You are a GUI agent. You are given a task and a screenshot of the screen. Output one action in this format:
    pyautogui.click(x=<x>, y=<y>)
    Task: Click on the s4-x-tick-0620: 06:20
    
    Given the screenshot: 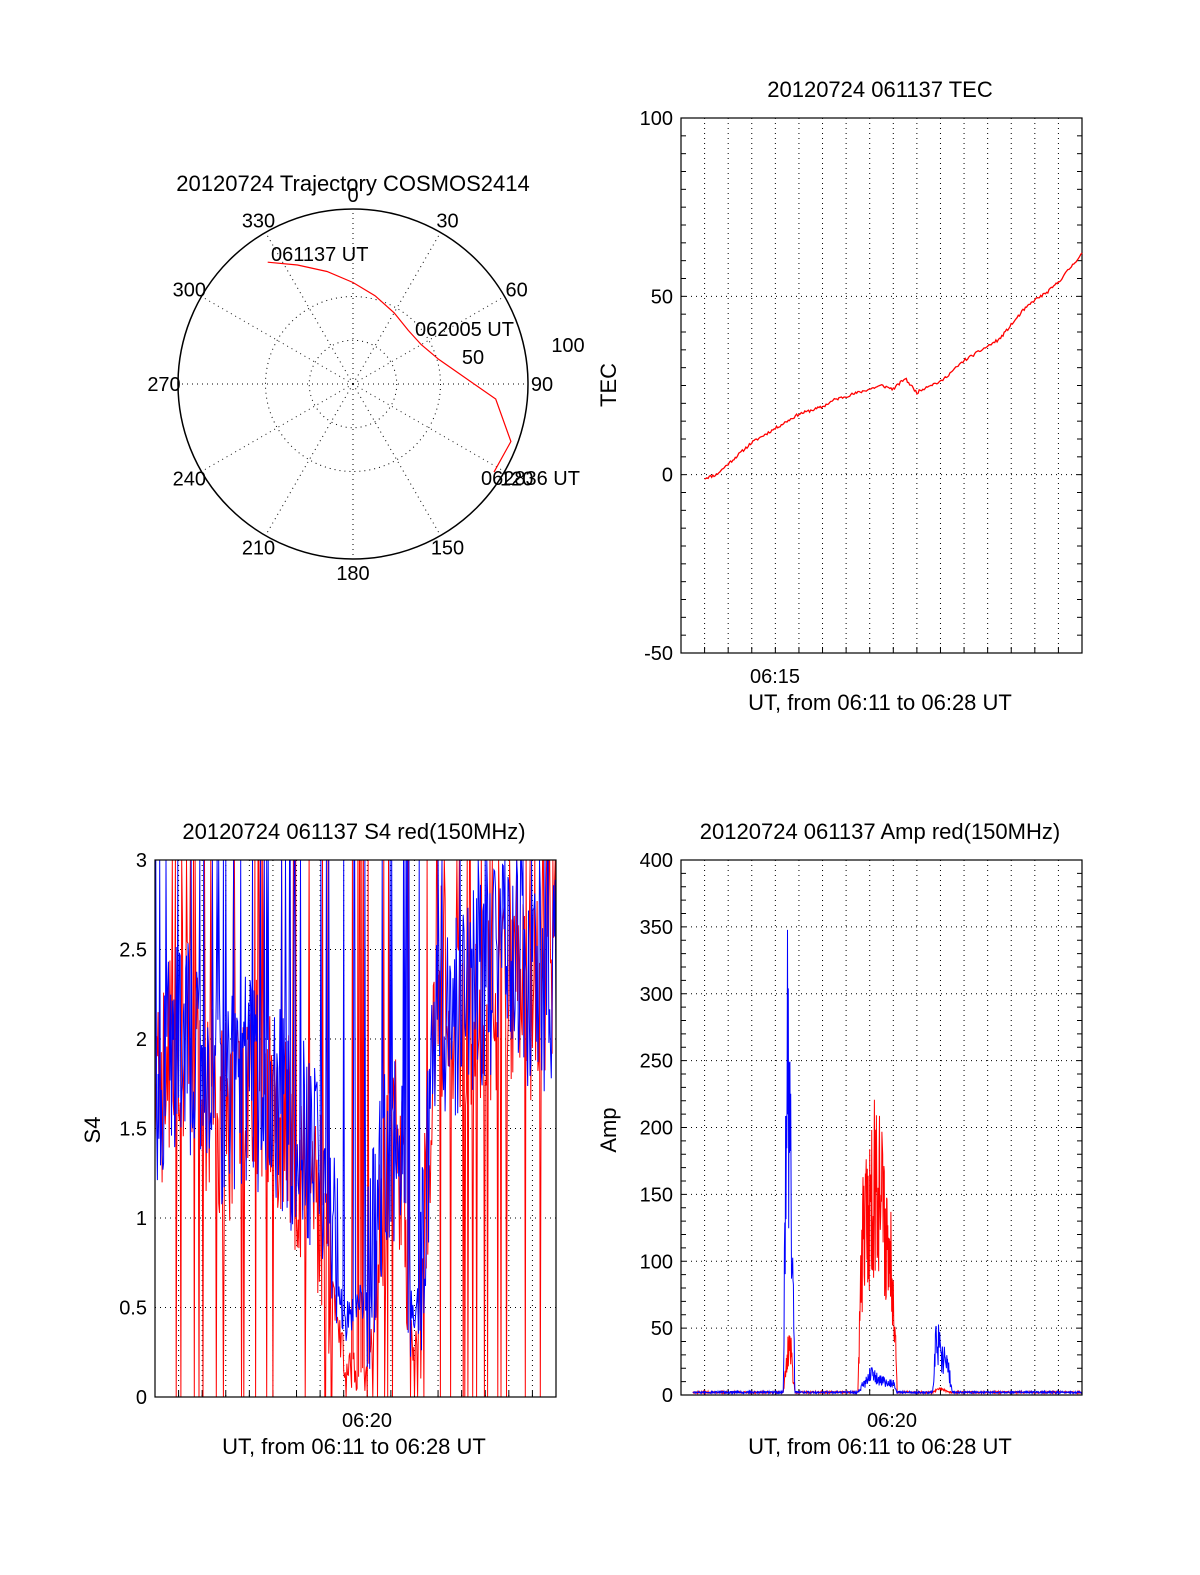 What is the action you would take?
    pyautogui.click(x=367, y=1421)
    